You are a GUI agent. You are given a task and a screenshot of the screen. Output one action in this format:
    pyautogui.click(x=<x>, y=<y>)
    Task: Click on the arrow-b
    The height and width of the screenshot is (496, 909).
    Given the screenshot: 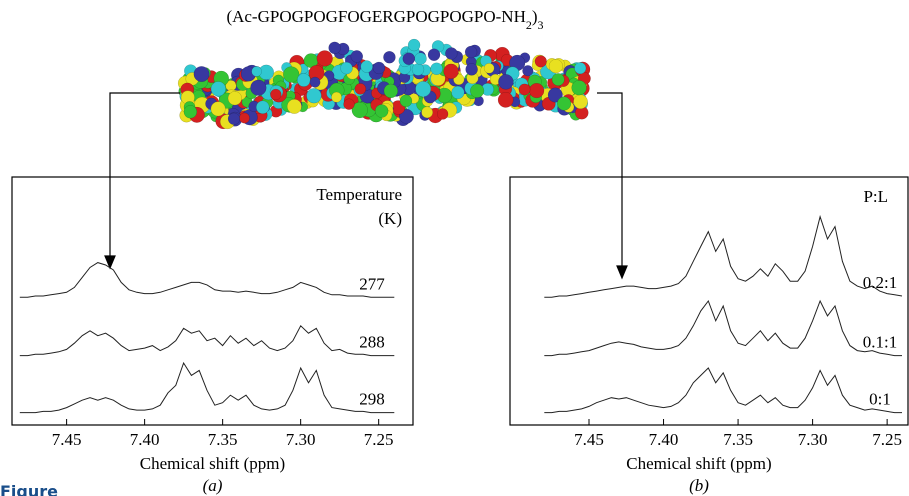 What is the action you would take?
    pyautogui.click(x=610, y=180)
    